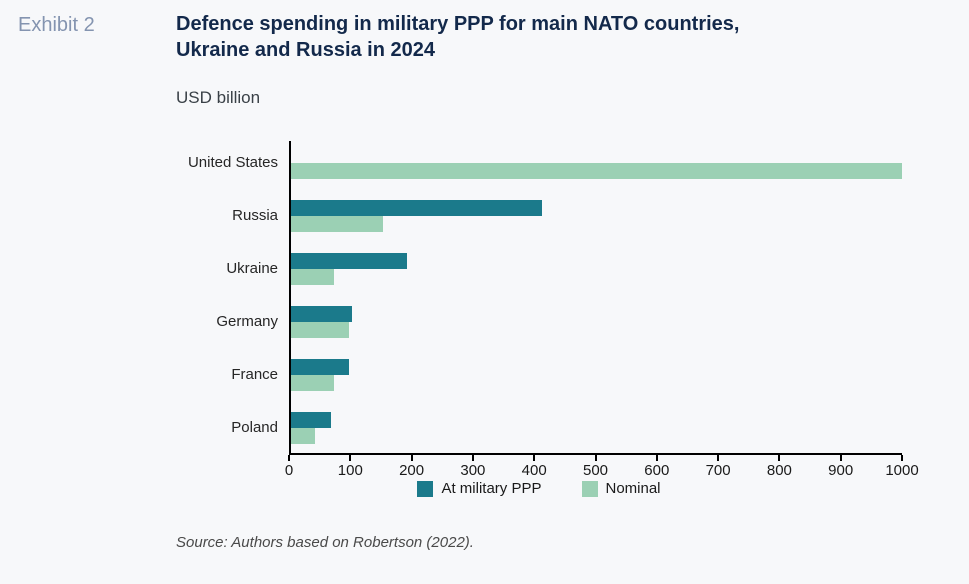 The height and width of the screenshot is (584, 969). What do you see at coordinates (350, 470) in the screenshot?
I see `x-tick-label: 100` at bounding box center [350, 470].